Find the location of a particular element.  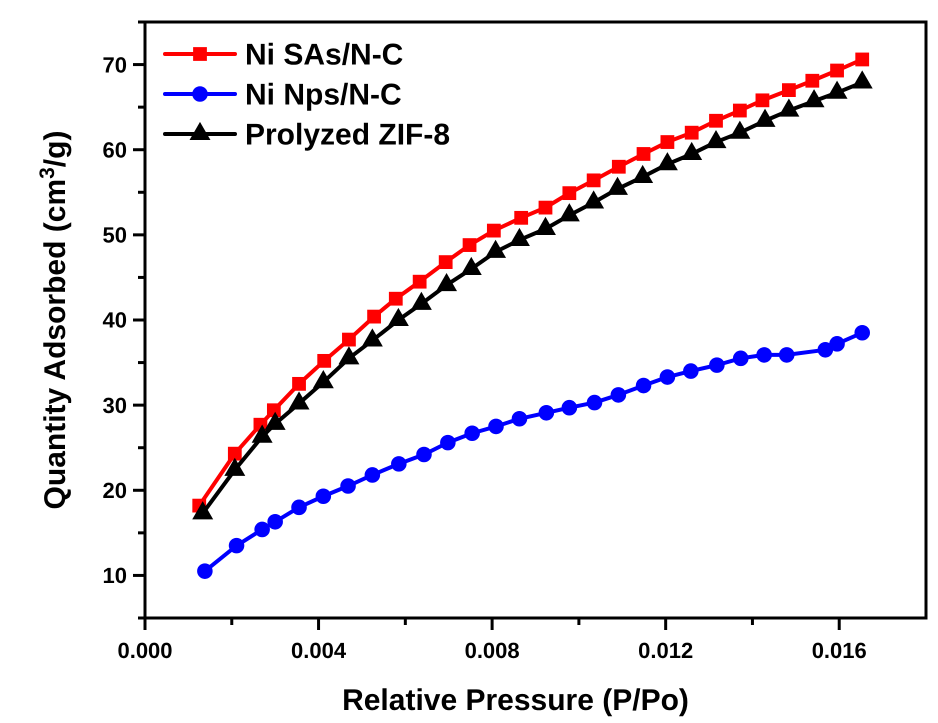

y-tick-label: 40 is located at coordinates (114, 320).